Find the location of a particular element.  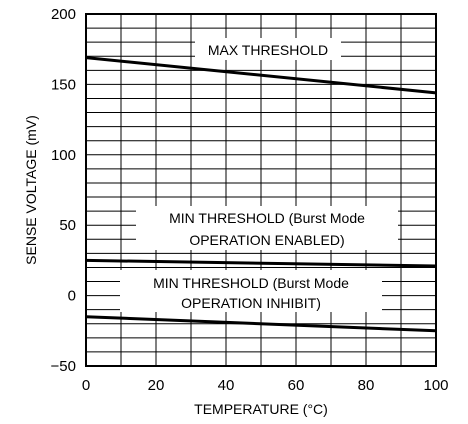

x-tick-label: 40 is located at coordinates (226, 385).